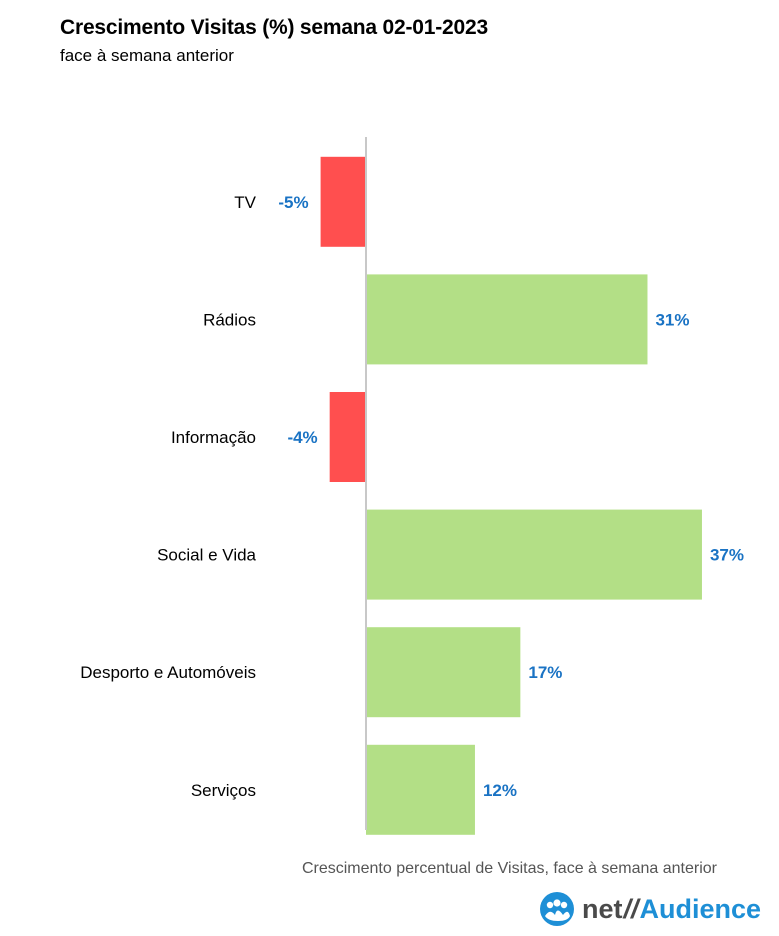 The width and height of the screenshot is (779, 936). I want to click on category-label: TV, so click(245, 202).